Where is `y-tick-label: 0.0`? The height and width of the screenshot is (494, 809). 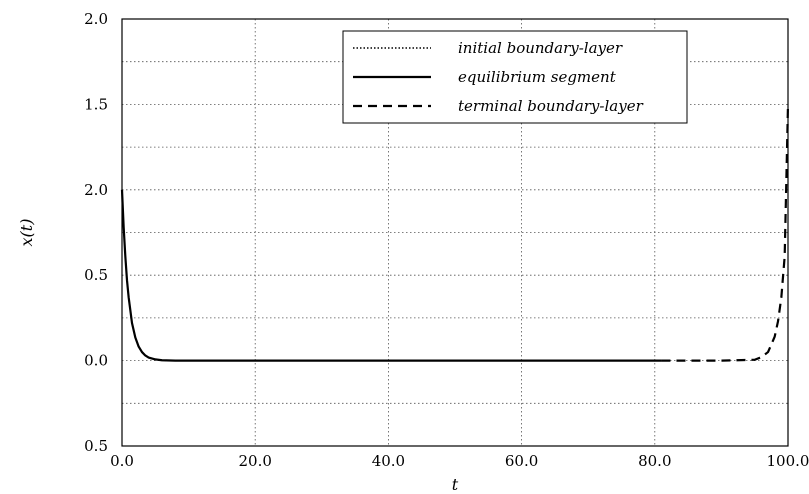
y-tick-label: 0.0 is located at coordinates (96, 361).